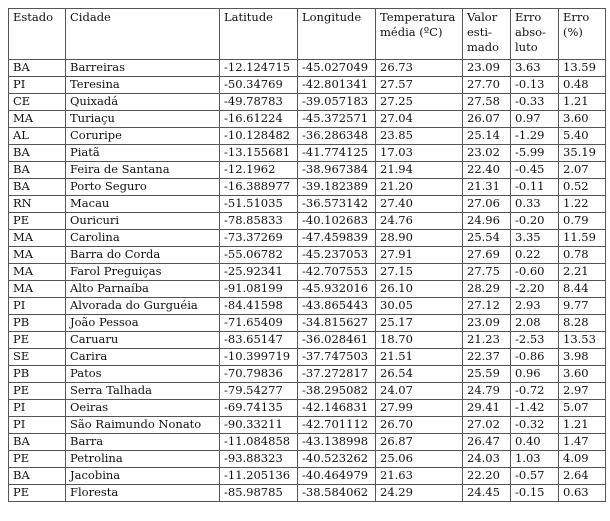 The image size is (610, 521). I want to click on header-erro-absoluto: Erro abso- luto, so click(534, 34).